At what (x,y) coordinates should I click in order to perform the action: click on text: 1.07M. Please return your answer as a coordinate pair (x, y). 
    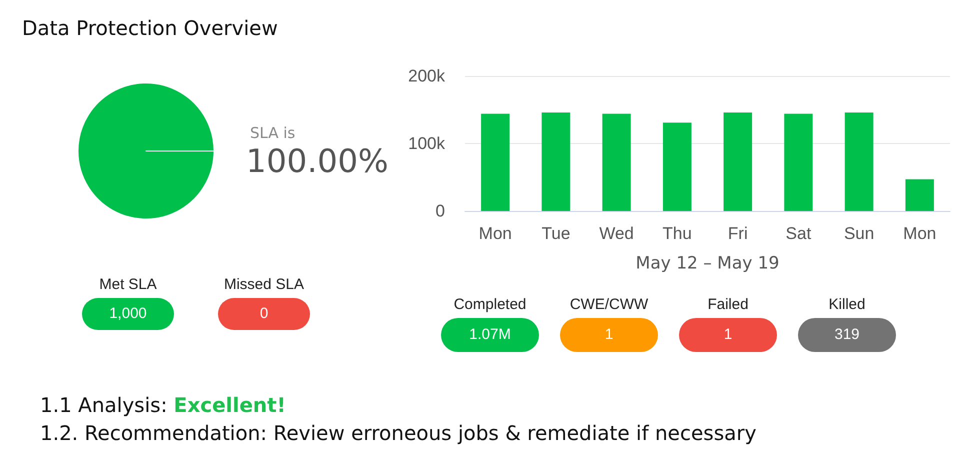
    Looking at the image, I should click on (490, 334).